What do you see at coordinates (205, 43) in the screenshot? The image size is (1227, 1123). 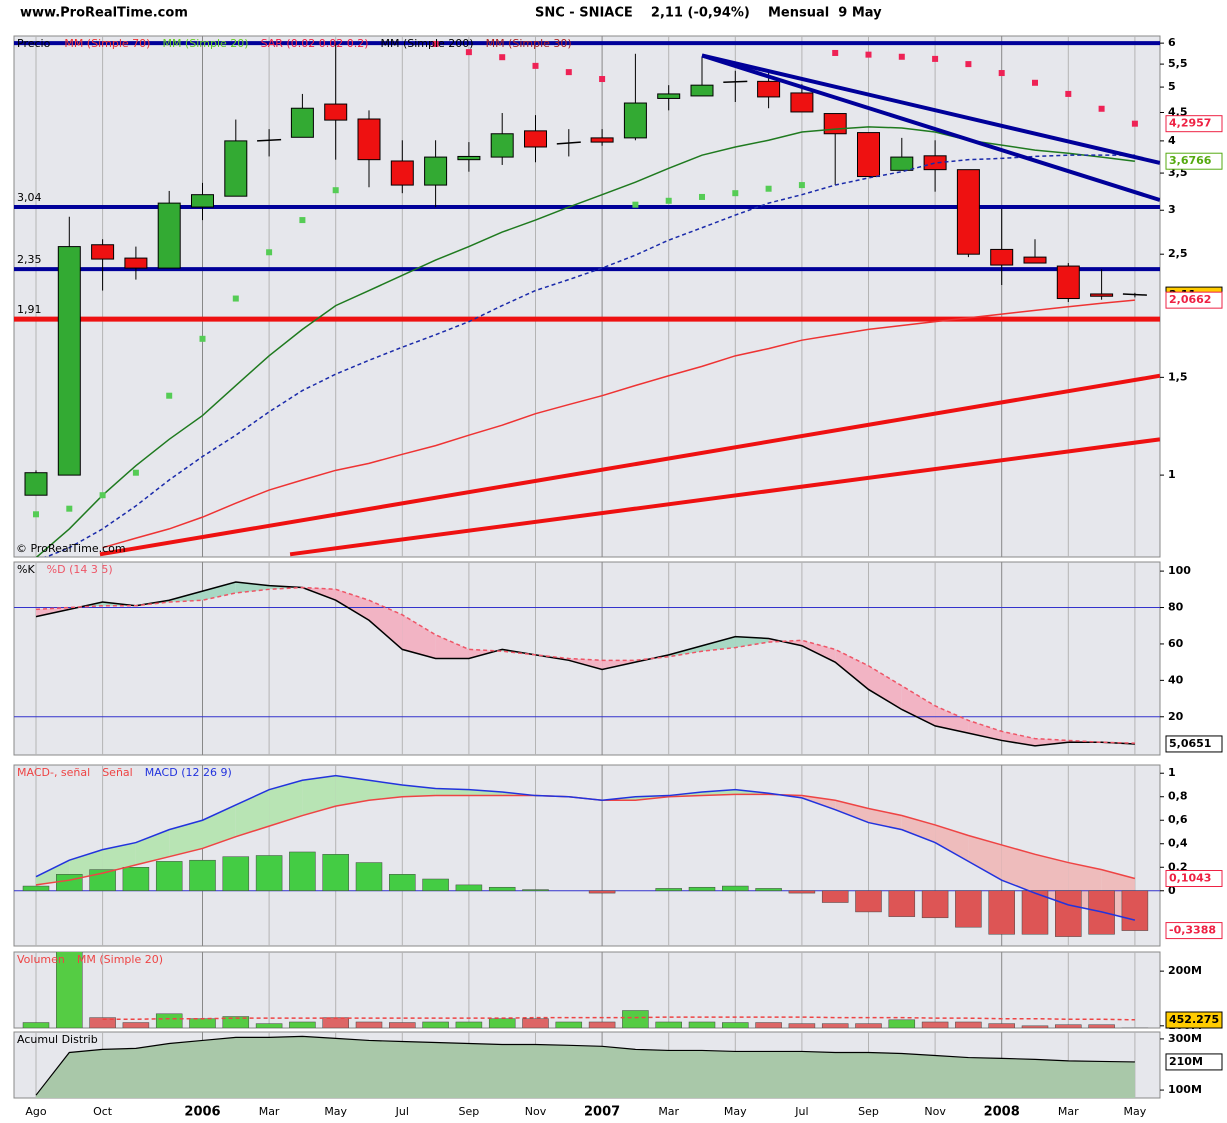 I see `legend-entry: MM (Simple 20)` at bounding box center [205, 43].